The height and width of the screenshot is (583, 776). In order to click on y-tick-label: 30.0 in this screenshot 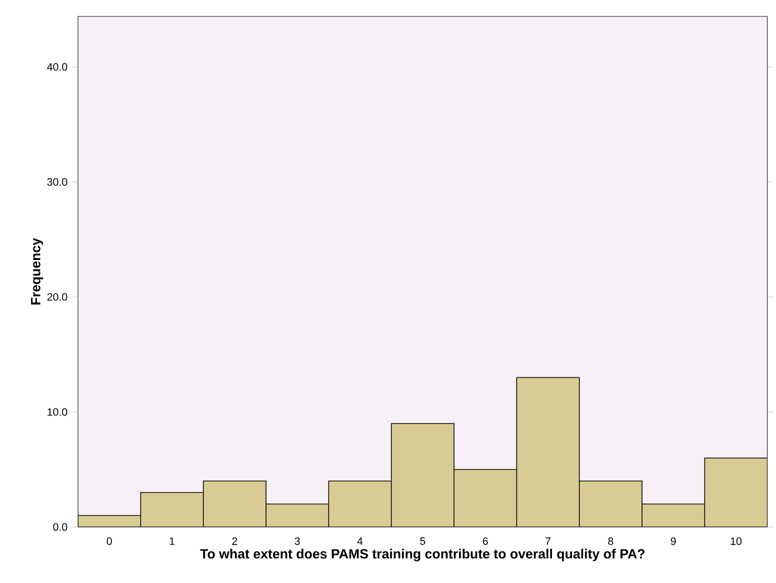, I will do `click(57, 182)`.